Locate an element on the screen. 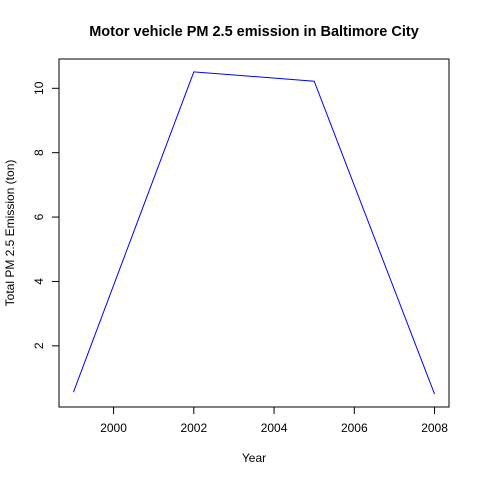 The height and width of the screenshot is (480, 480). x-axis-label: Year is located at coordinates (254, 458).